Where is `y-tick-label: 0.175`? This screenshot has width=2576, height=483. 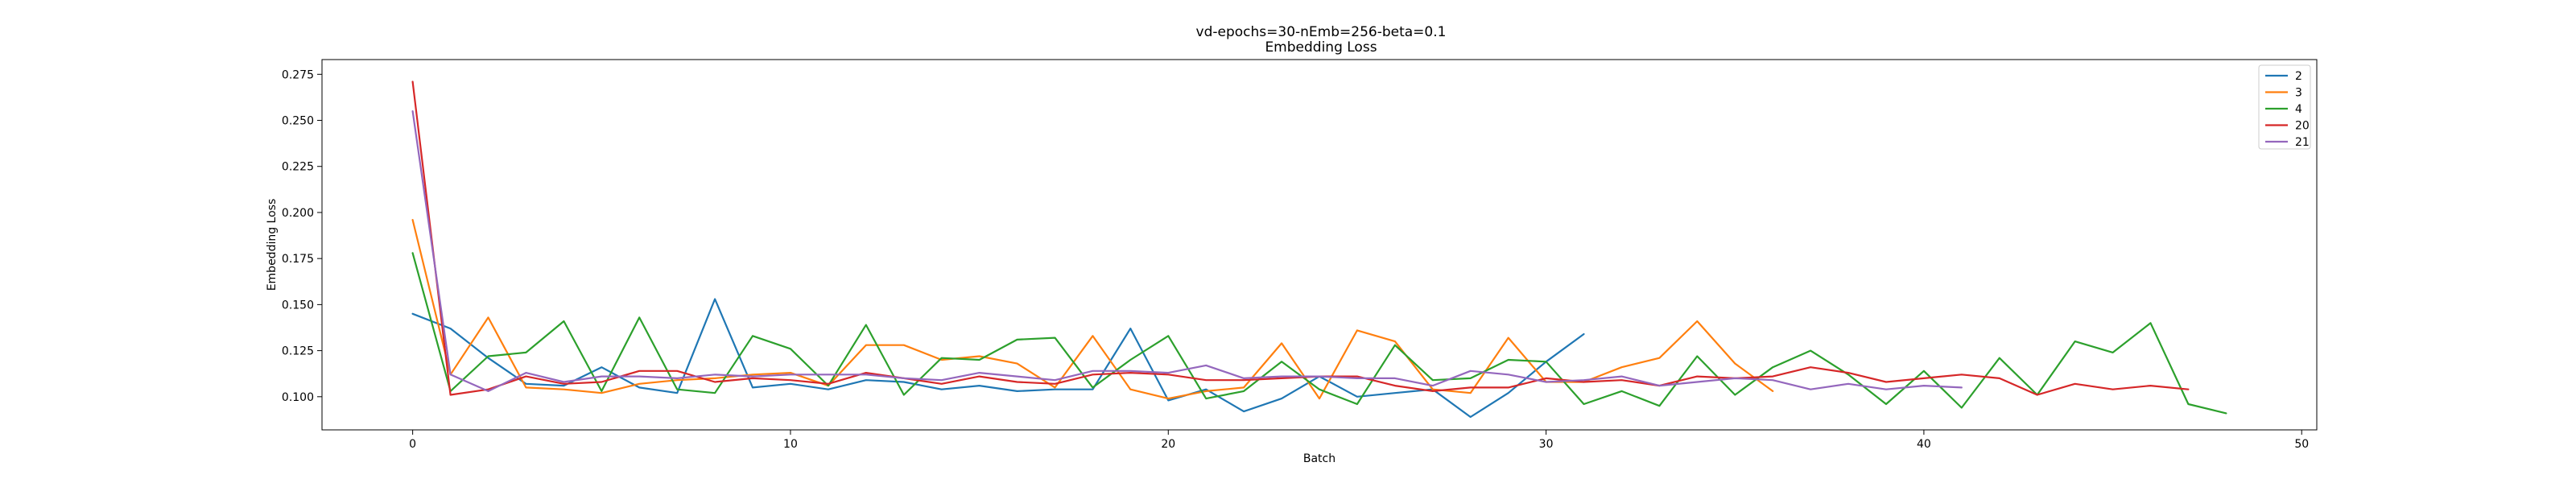 y-tick-label: 0.175 is located at coordinates (298, 259).